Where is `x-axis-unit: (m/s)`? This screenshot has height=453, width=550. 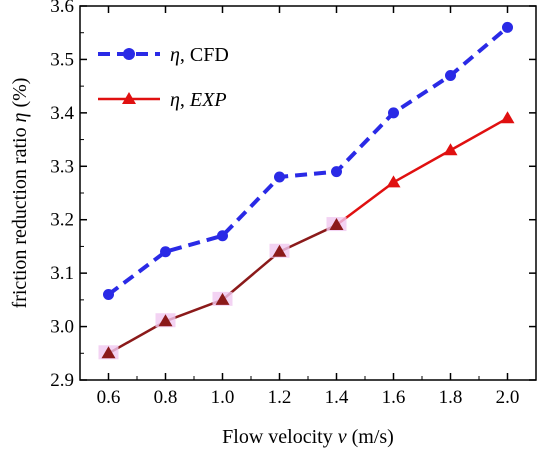 x-axis-unit: (m/s) is located at coordinates (370, 437).